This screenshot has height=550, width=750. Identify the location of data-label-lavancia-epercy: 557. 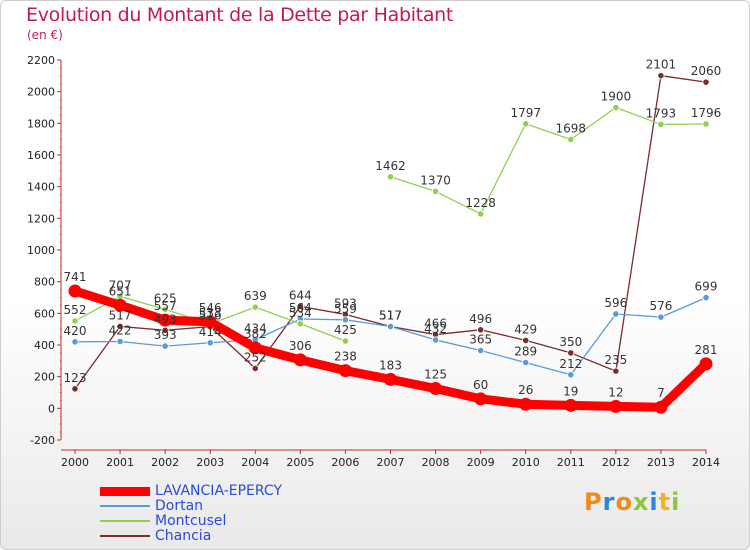
(165, 306).